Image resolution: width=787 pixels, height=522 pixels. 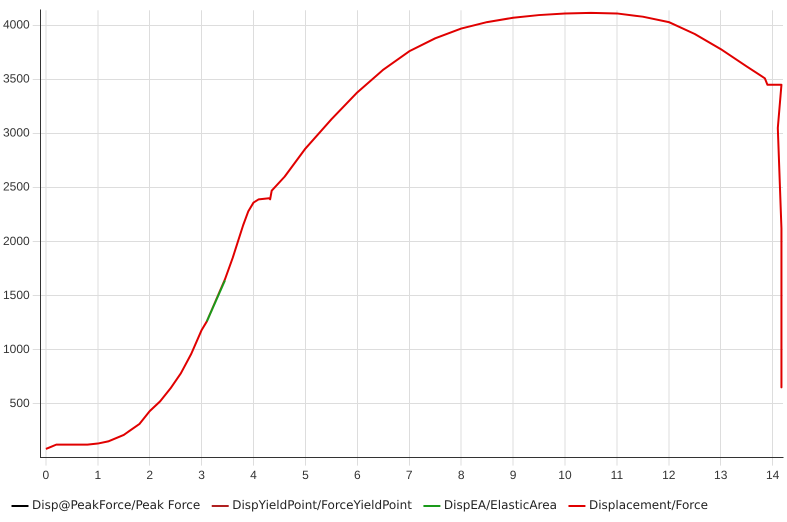 What do you see at coordinates (565, 475) in the screenshot?
I see `x-tick-label: 10` at bounding box center [565, 475].